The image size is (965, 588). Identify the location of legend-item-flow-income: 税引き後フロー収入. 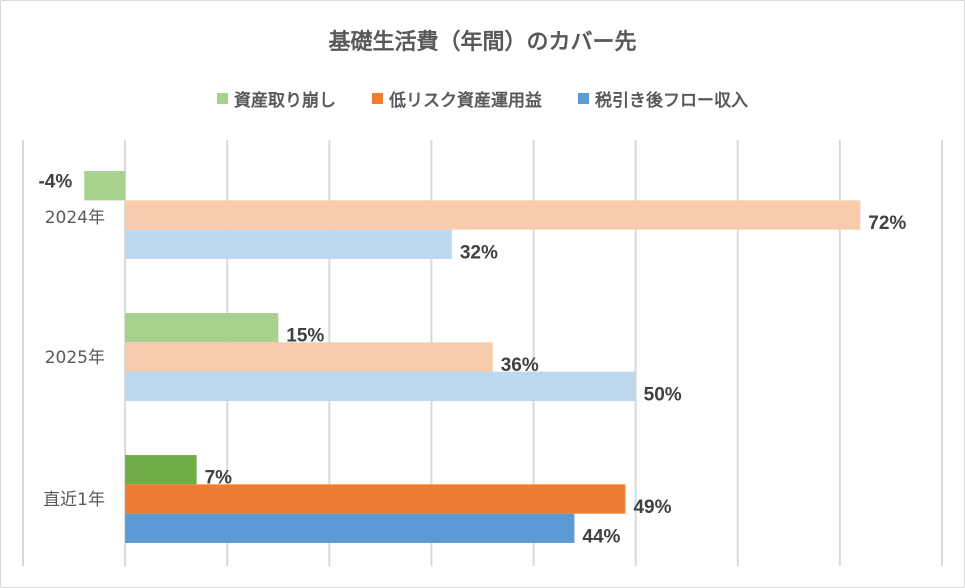
(663, 98).